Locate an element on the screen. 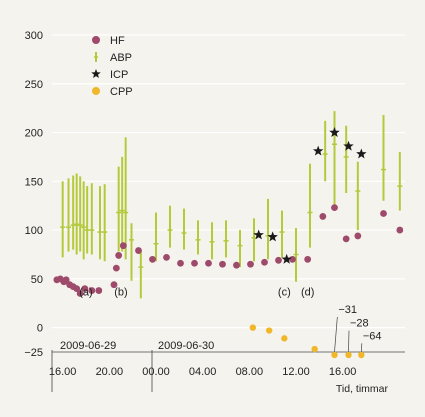 Image resolution: width=425 pixels, height=417 pixels. y-tick-label: 150 is located at coordinates (34, 182).